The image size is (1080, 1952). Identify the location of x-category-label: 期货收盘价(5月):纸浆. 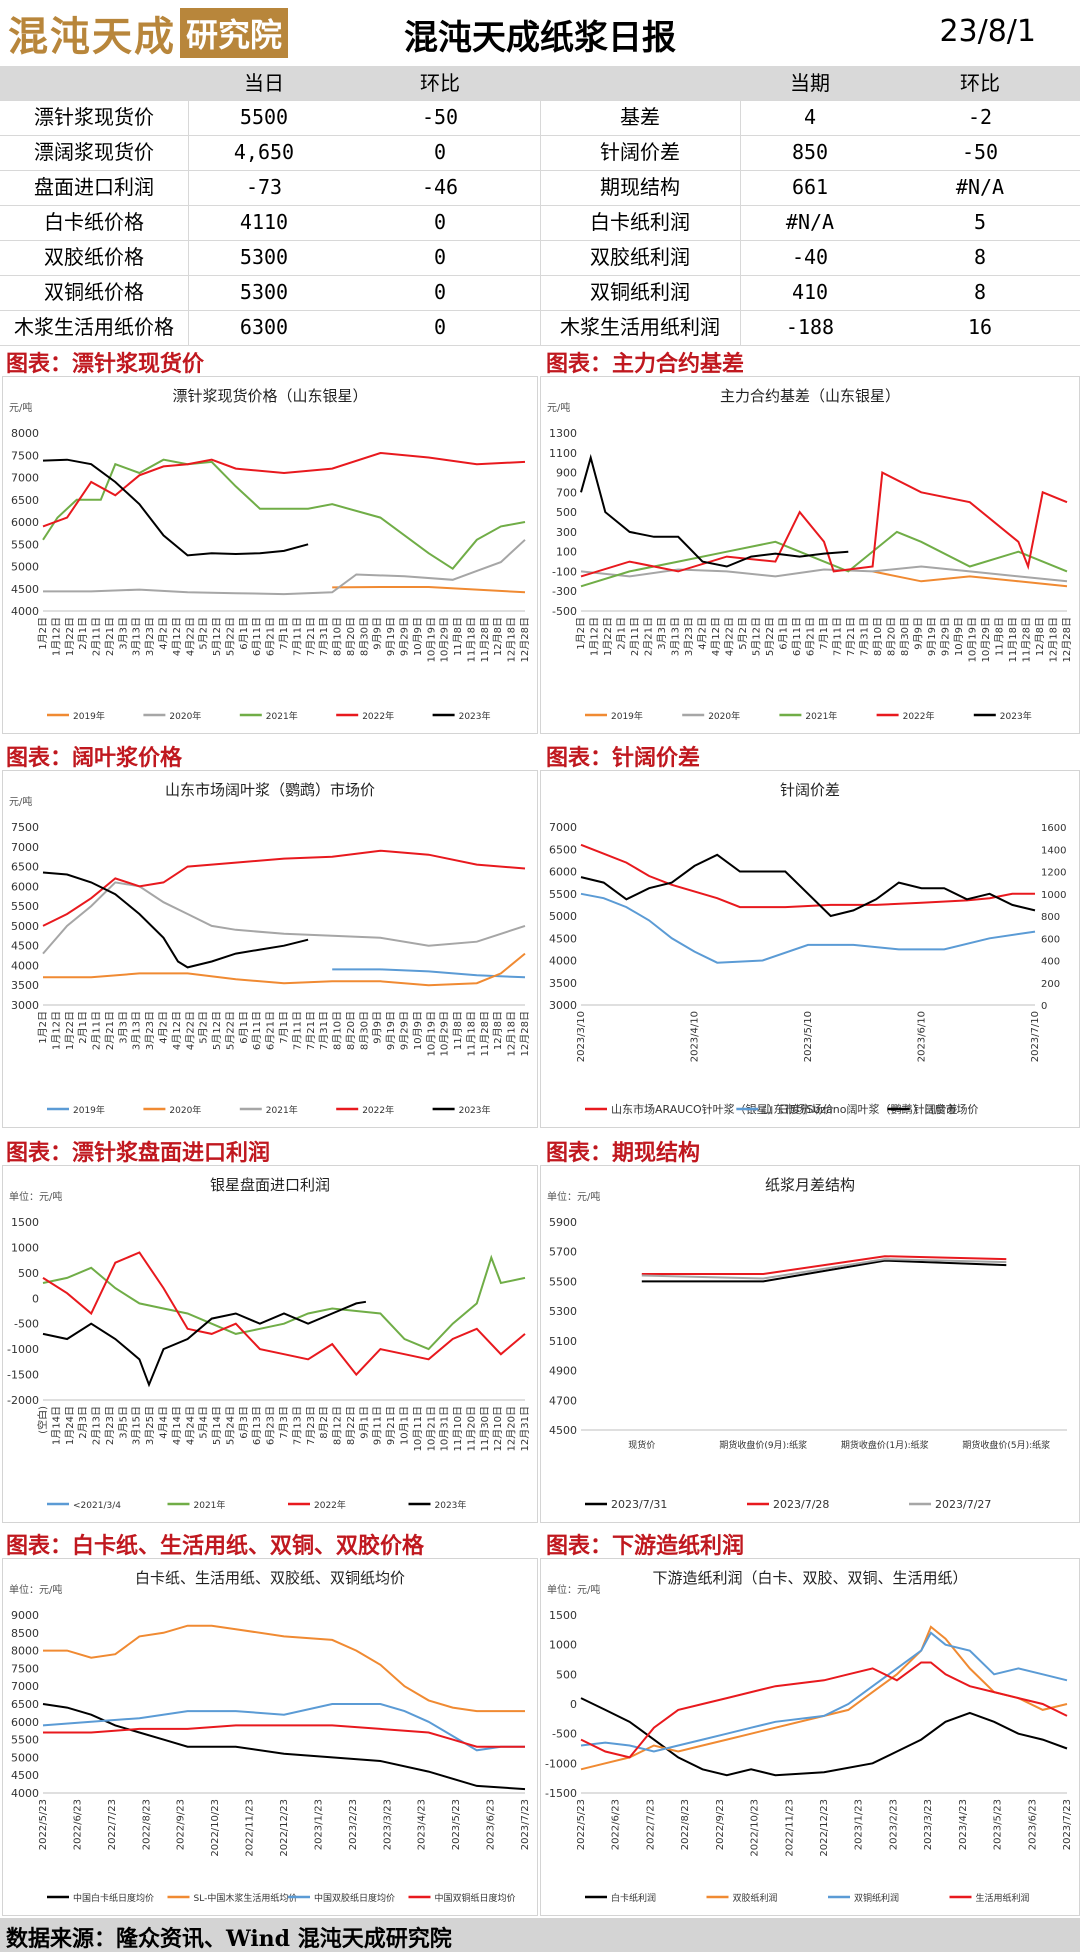
(1006, 1445).